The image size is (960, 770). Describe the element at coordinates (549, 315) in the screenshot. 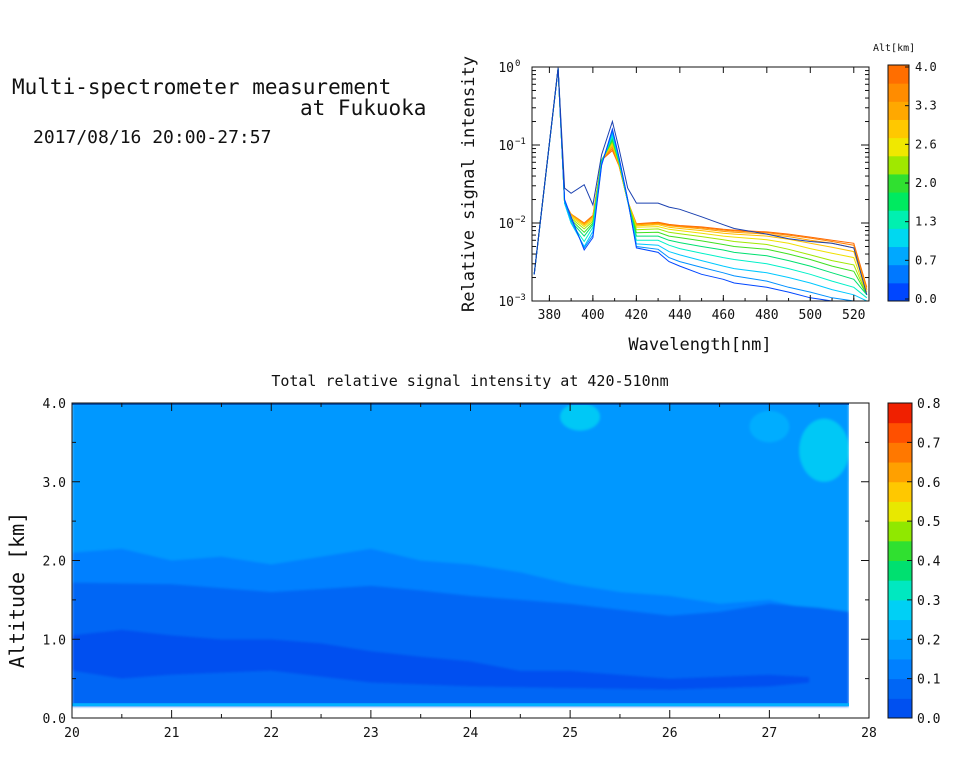

I see `spectrum-x-tick-label: 380` at that location.